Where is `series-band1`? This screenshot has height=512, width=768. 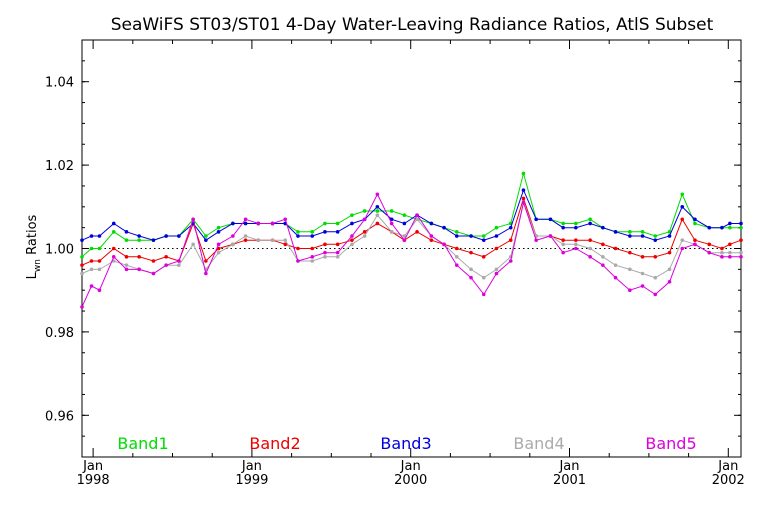 series-band1 is located at coordinates (411, 215).